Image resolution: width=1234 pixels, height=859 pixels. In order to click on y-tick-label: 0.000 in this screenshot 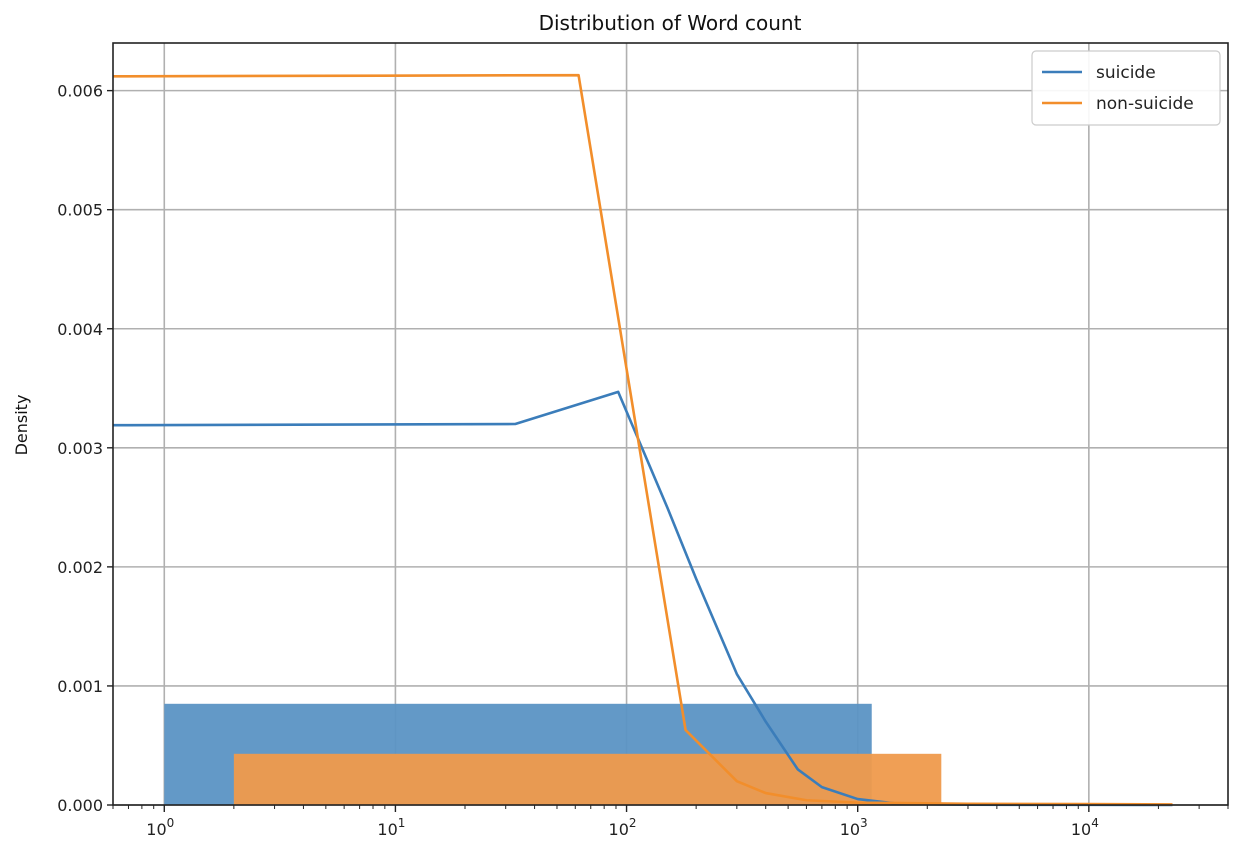, I will do `click(80, 805)`.